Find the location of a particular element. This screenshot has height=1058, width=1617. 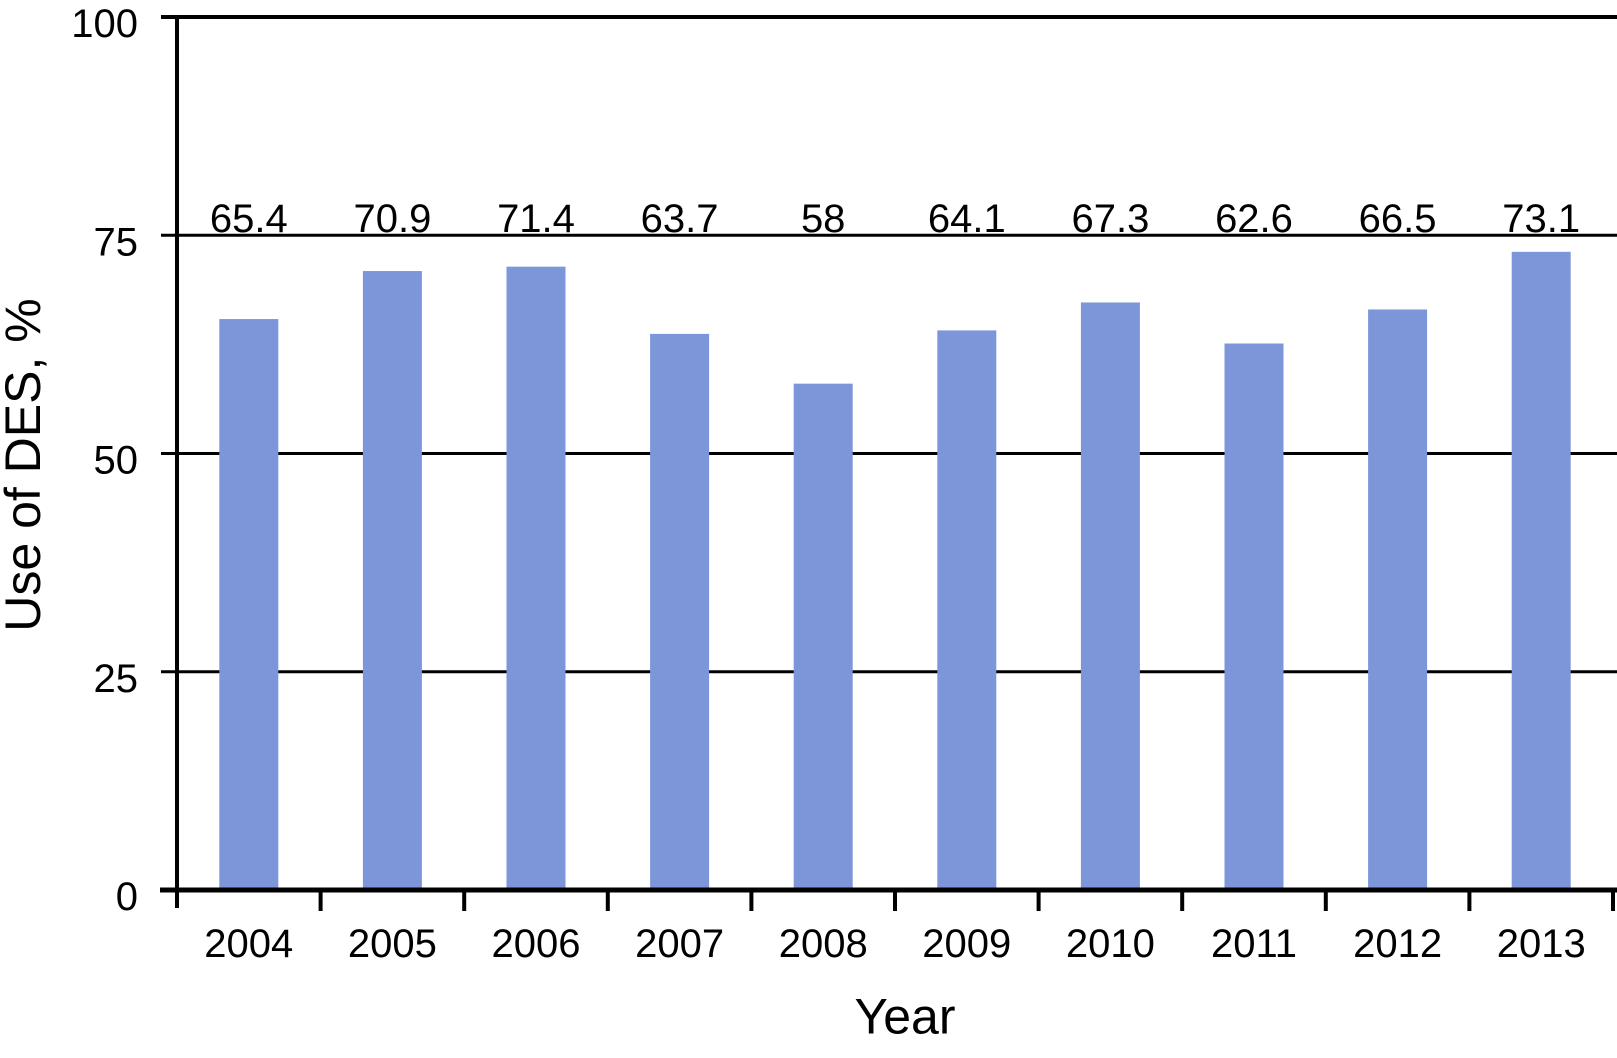

y-tick-label-100: 100 is located at coordinates (104, 24).